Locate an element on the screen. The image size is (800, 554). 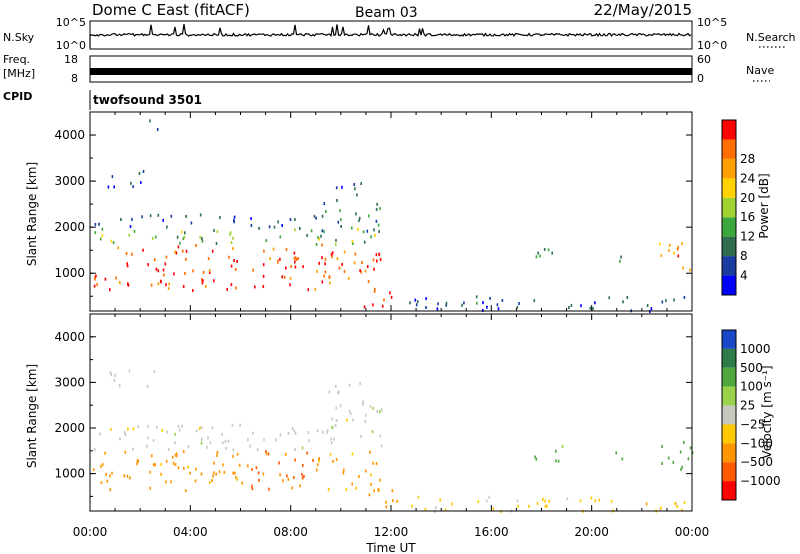
nave-tick-high: 60 is located at coordinates (704, 59).